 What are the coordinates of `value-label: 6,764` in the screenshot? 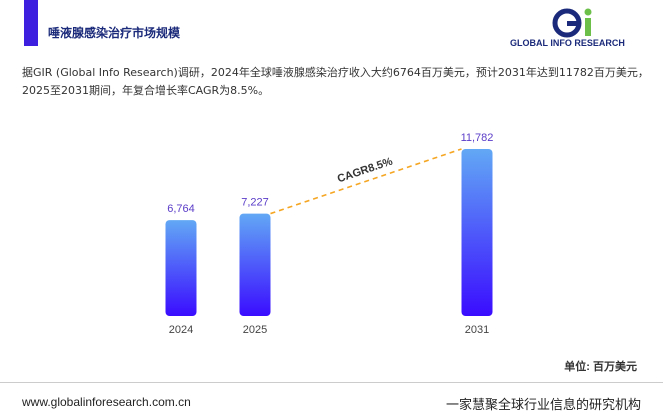 It's located at (181, 209).